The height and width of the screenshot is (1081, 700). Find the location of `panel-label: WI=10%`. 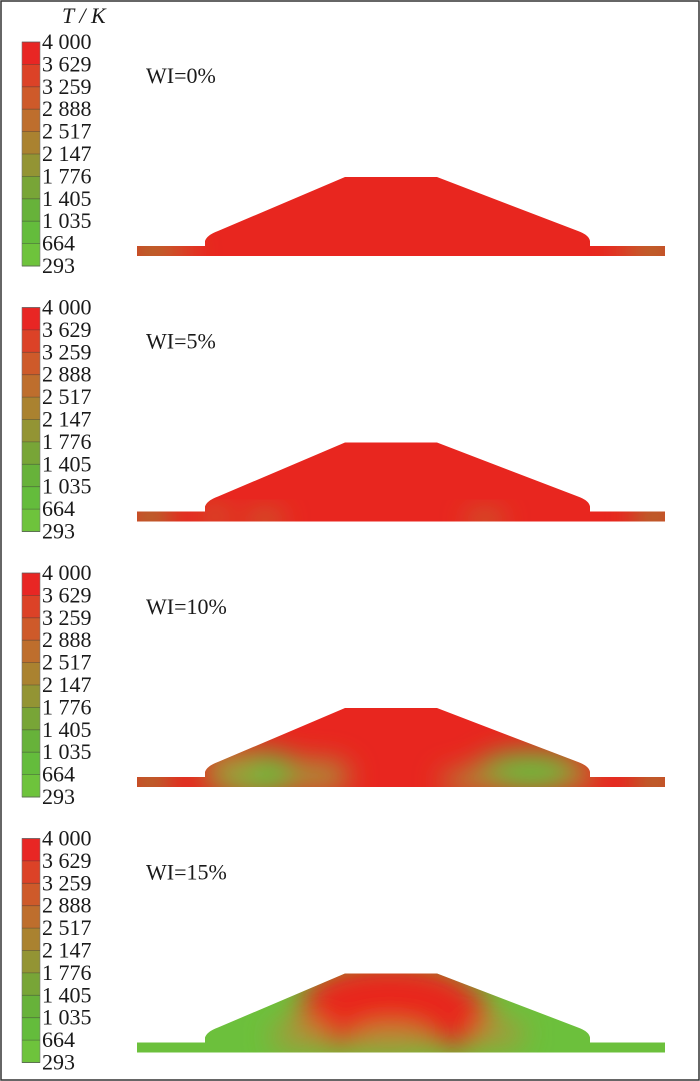

panel-label: WI=10% is located at coordinates (186, 606).